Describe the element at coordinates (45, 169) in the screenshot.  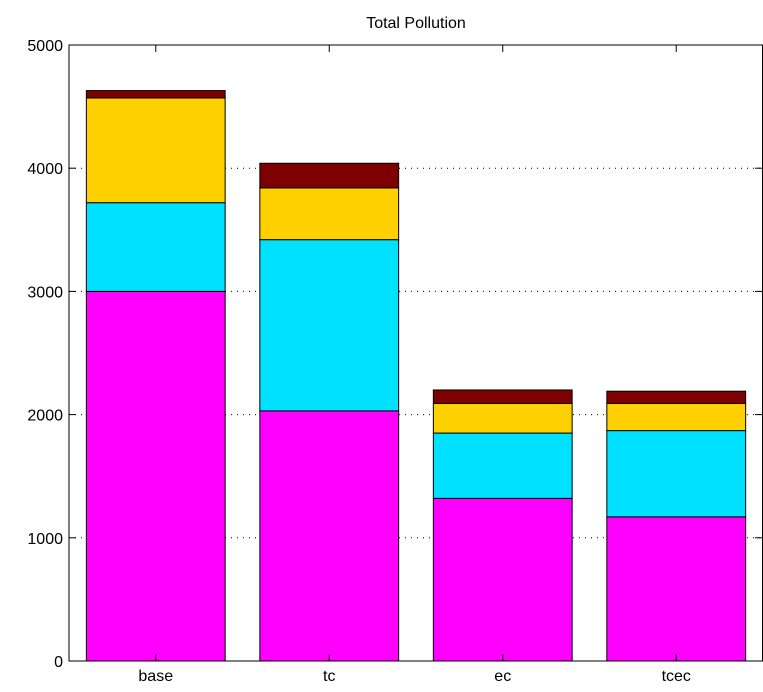
I see `y-tick-label: 4000` at that location.